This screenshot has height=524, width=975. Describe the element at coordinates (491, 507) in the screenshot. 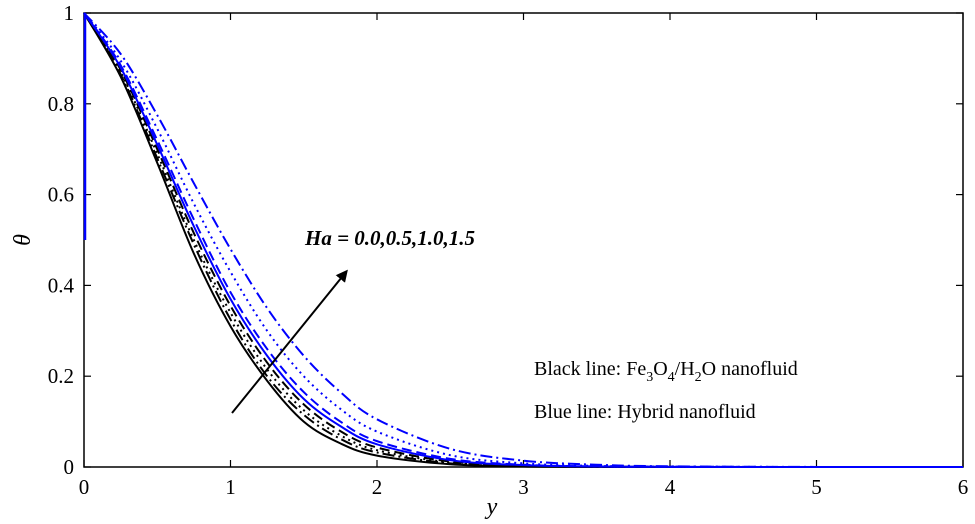

I see `x-axis-label: y` at that location.